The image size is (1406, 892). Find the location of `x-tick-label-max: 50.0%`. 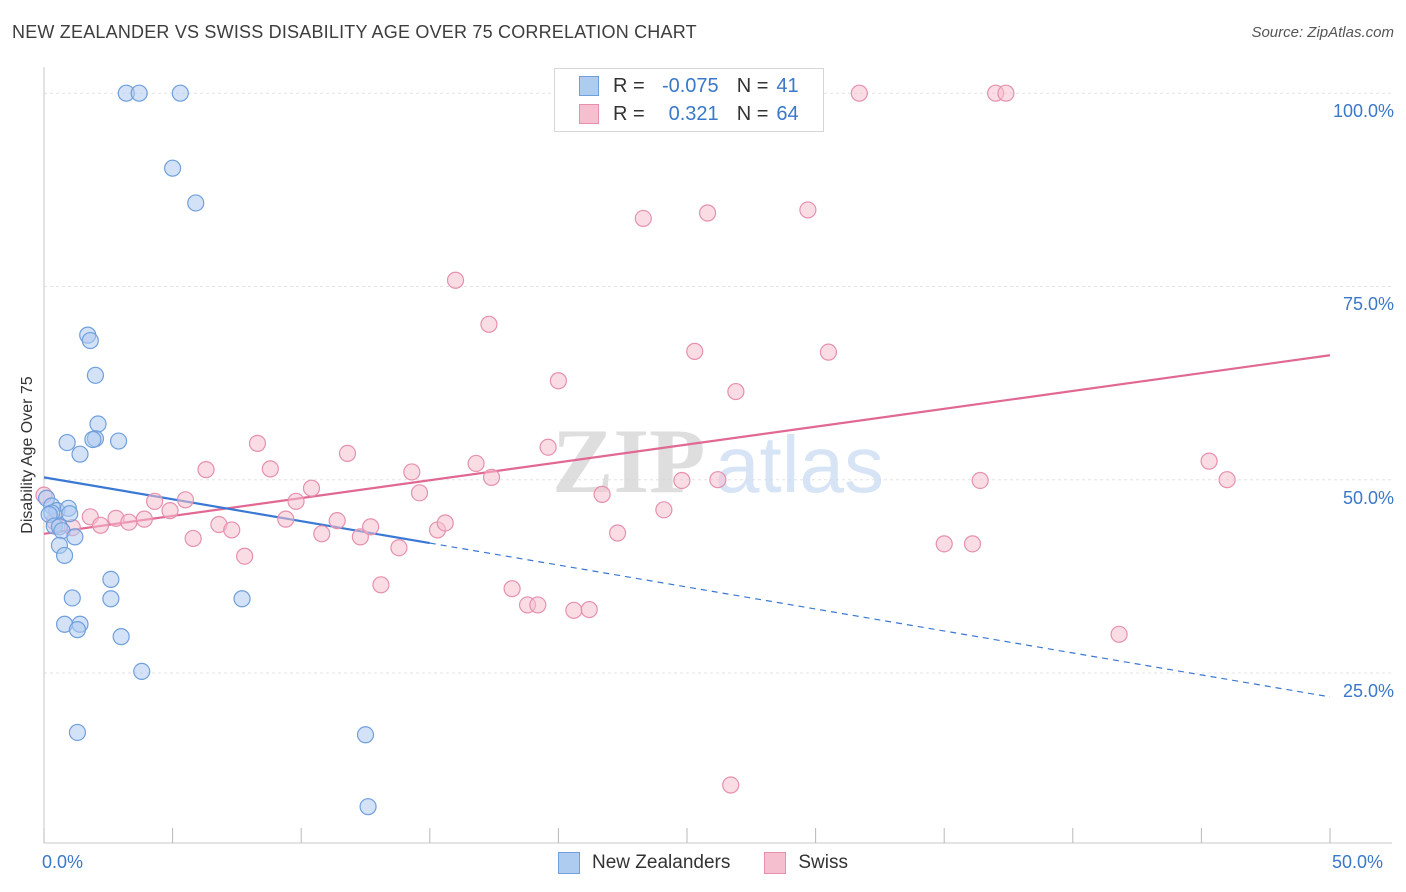

x-tick-label-max: 50.0% is located at coordinates (1358, 862).